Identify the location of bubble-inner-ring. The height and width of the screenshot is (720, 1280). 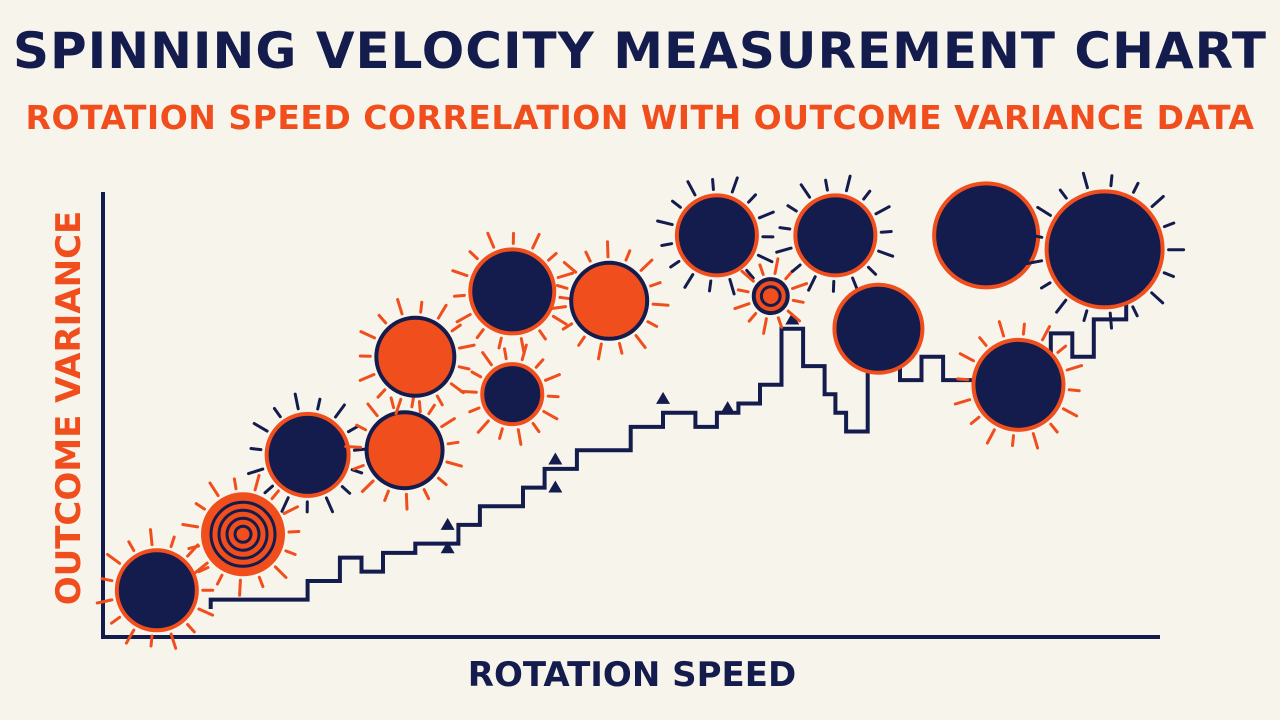
(243, 534).